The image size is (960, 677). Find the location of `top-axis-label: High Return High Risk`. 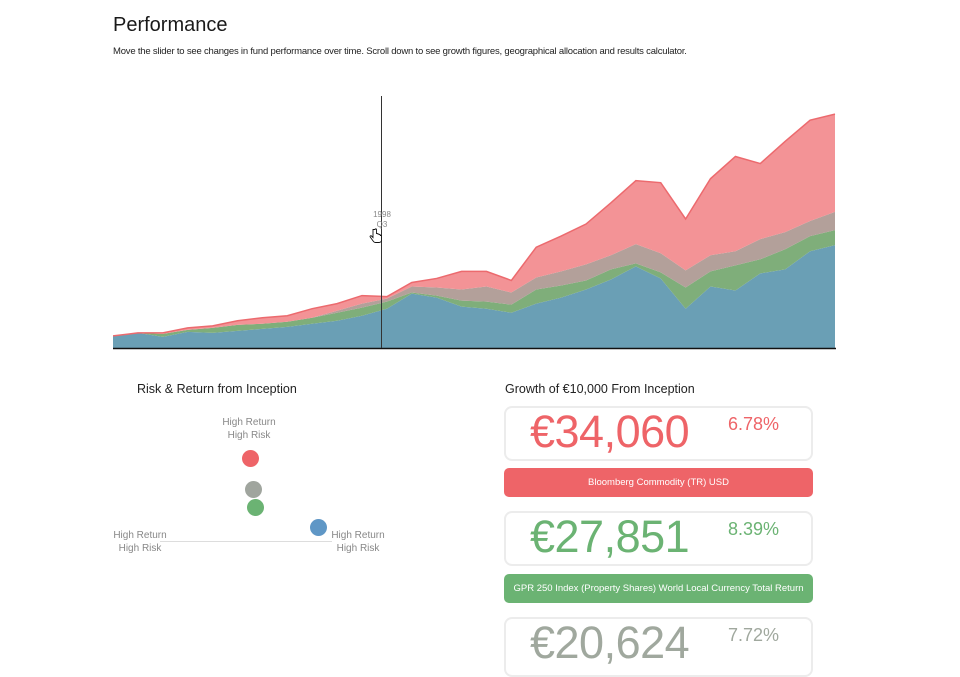

top-axis-label: High Return High Risk is located at coordinates (249, 429).